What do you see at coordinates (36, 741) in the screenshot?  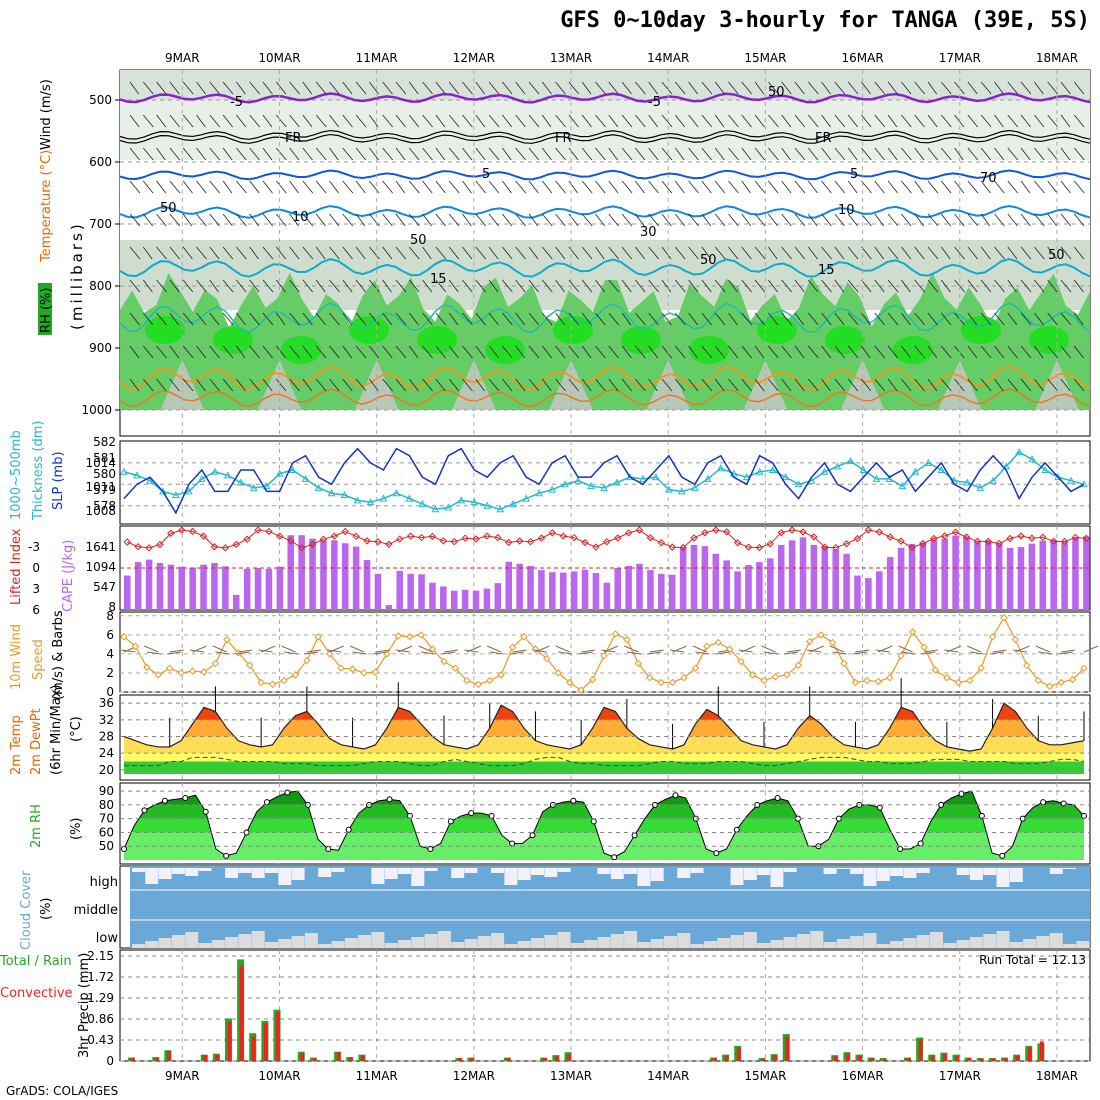 I see `temp-label: 2m DewPt` at bounding box center [36, 741].